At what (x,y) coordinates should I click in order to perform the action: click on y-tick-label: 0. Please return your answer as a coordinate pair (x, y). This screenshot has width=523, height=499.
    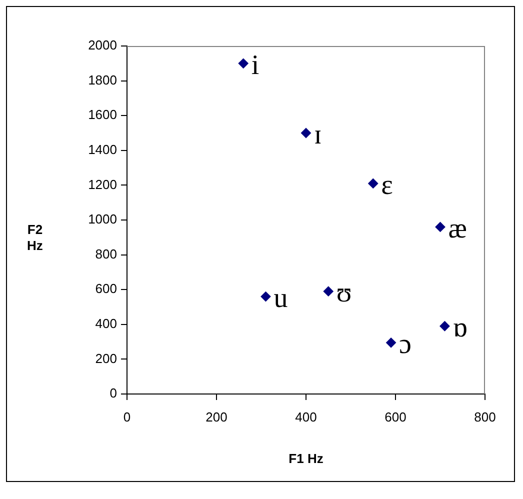
    Looking at the image, I should click on (113, 393).